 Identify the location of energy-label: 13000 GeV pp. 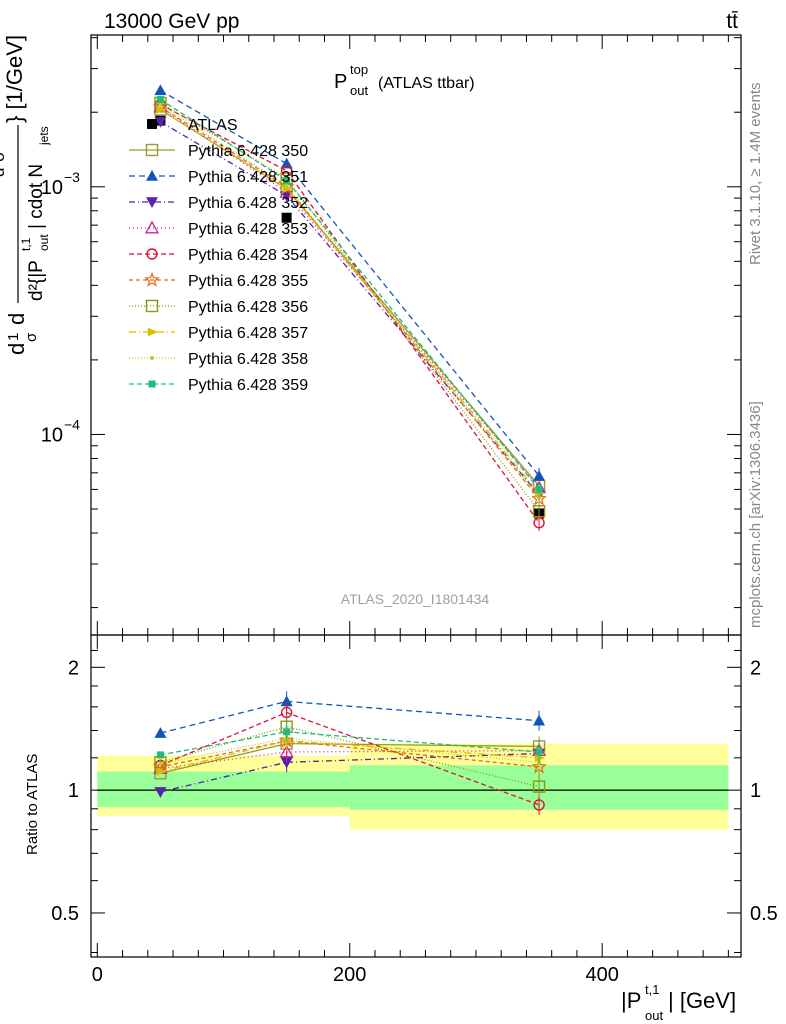
(171, 21).